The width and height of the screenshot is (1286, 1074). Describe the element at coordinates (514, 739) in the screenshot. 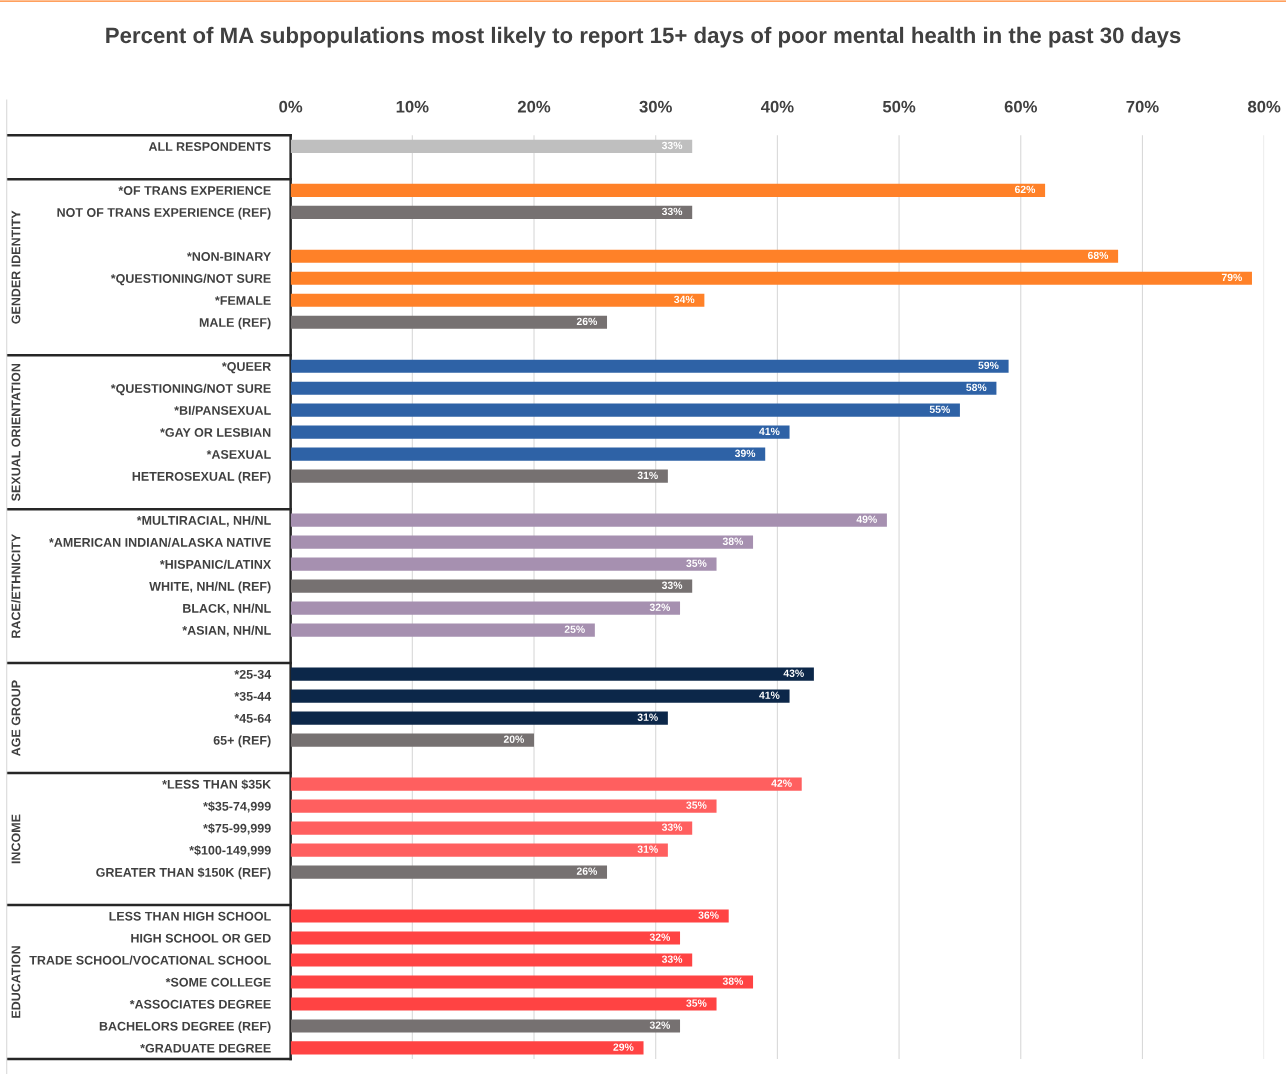

I see `data-label: 20%` at that location.